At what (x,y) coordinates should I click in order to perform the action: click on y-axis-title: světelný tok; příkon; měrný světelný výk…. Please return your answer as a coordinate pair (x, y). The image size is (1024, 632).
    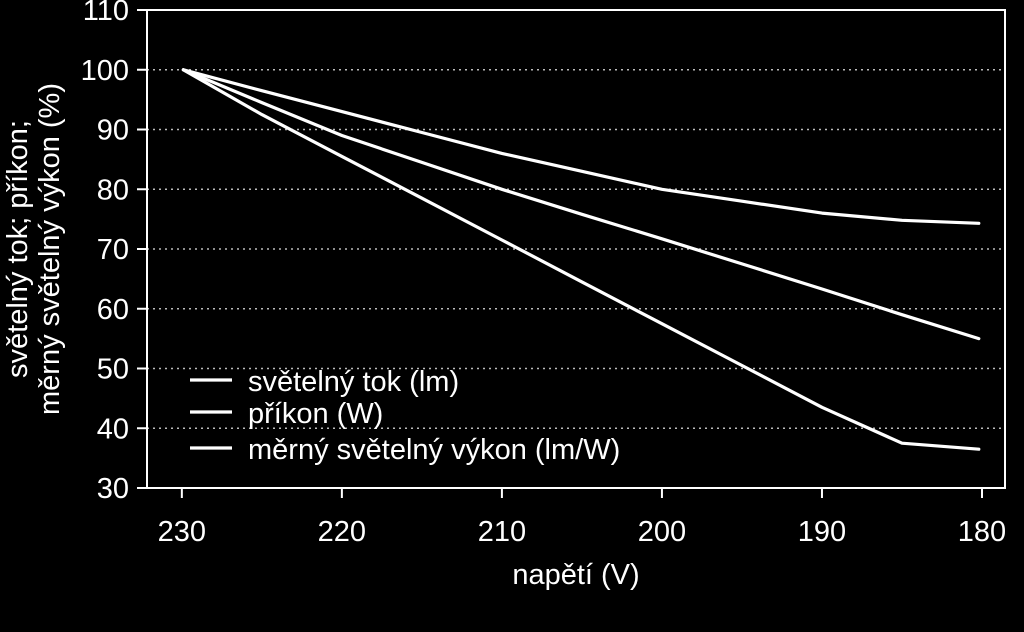
    Looking at the image, I should click on (34, 249).